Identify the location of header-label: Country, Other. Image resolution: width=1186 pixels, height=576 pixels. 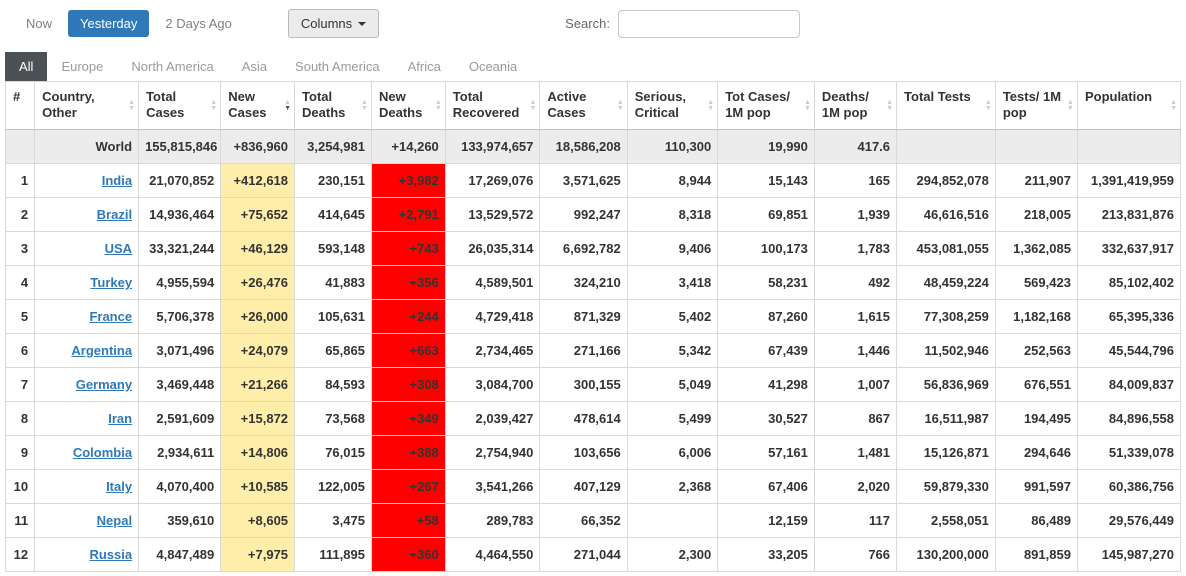
(68, 104).